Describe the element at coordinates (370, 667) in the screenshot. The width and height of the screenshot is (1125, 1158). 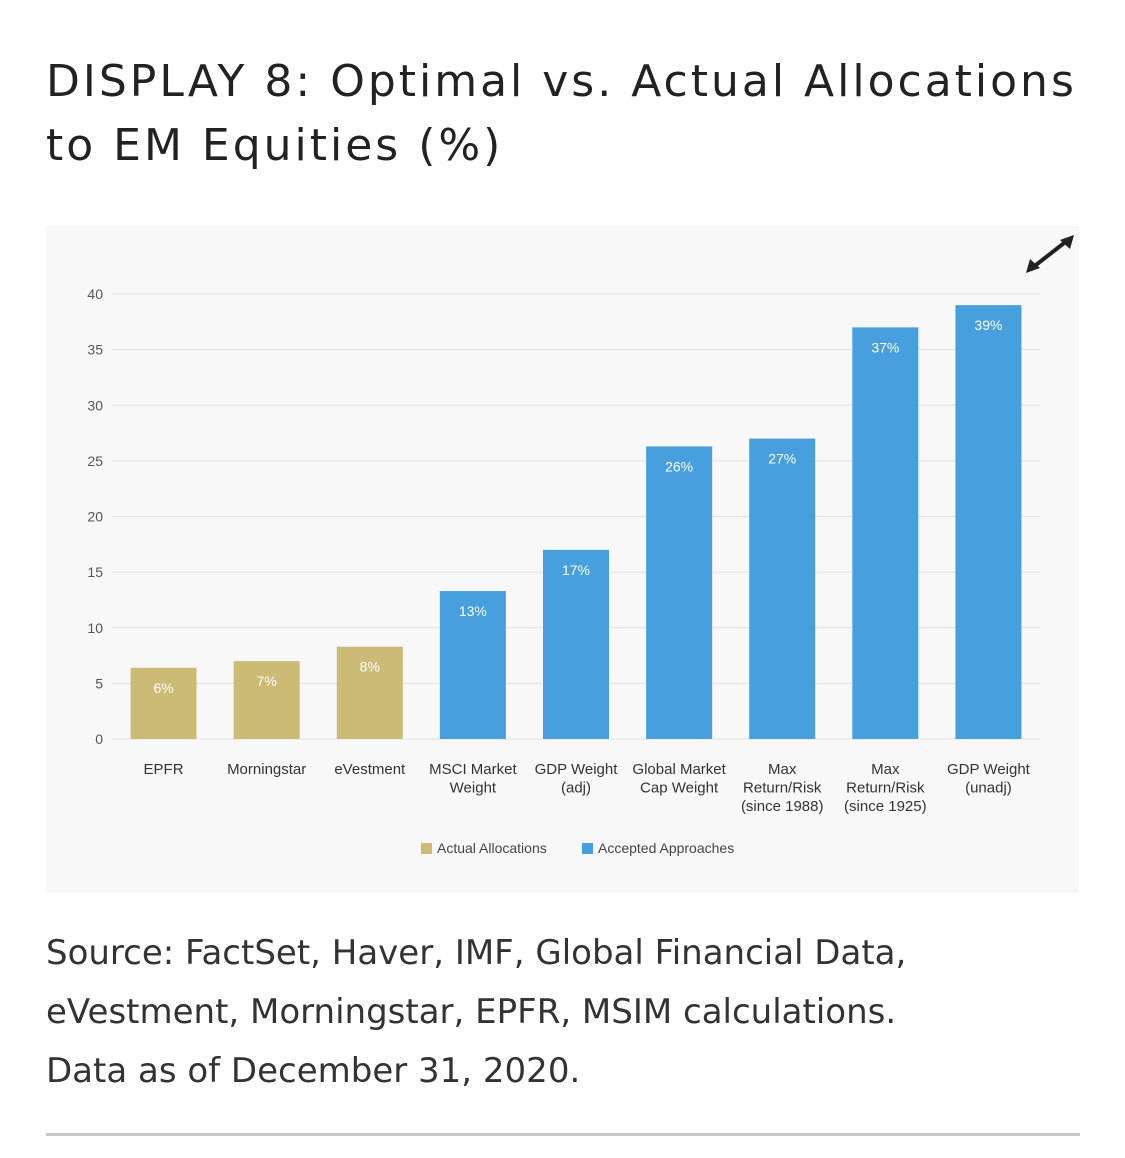
I see `data-label: 8%` at that location.